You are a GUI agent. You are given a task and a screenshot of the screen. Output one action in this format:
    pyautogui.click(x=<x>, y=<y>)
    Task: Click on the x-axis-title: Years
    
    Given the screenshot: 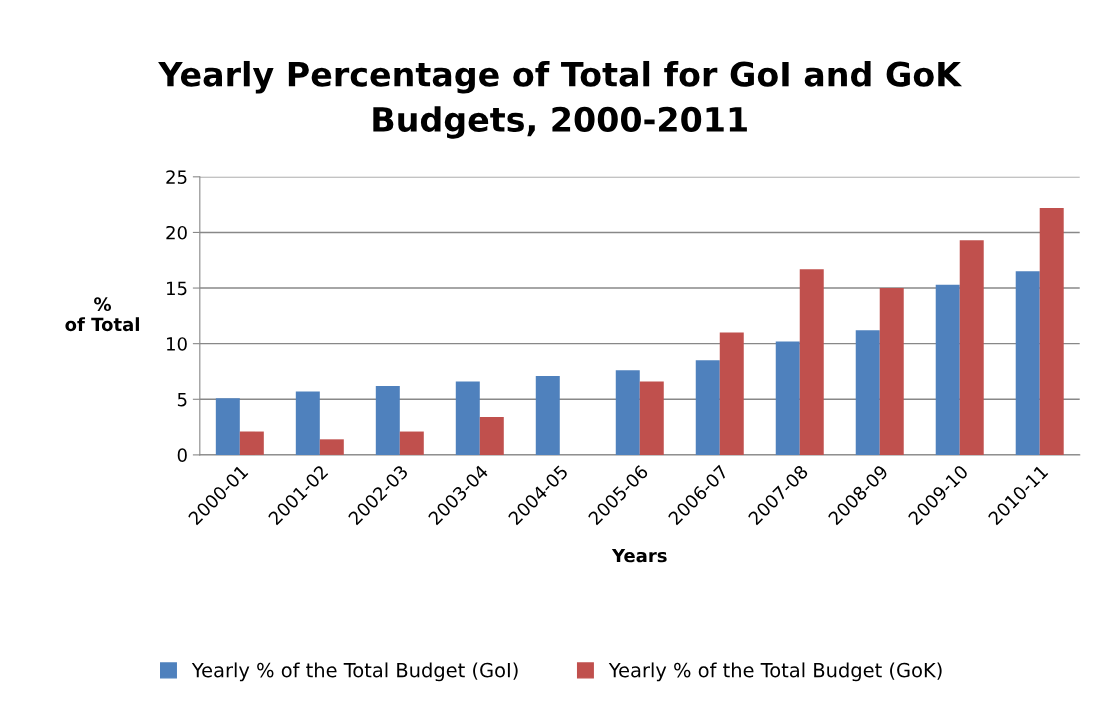 What is the action you would take?
    pyautogui.click(x=639, y=555)
    